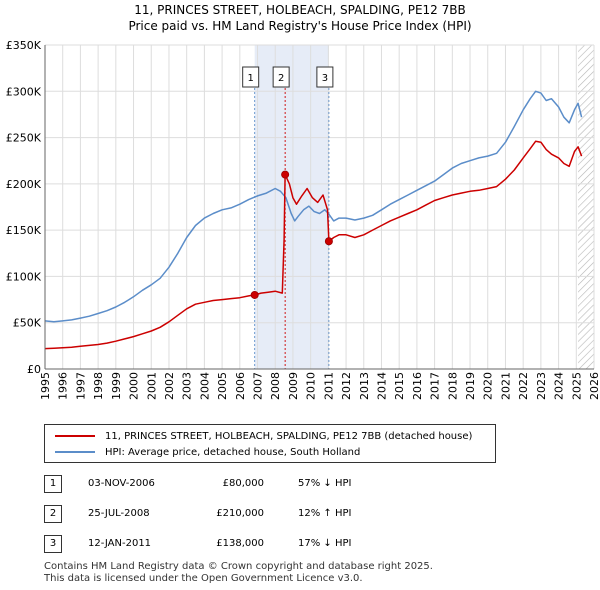  Describe the element at coordinates (325, 543) in the screenshot. I see `transaction-hpi-diff: 17% ↓ HPI` at that location.